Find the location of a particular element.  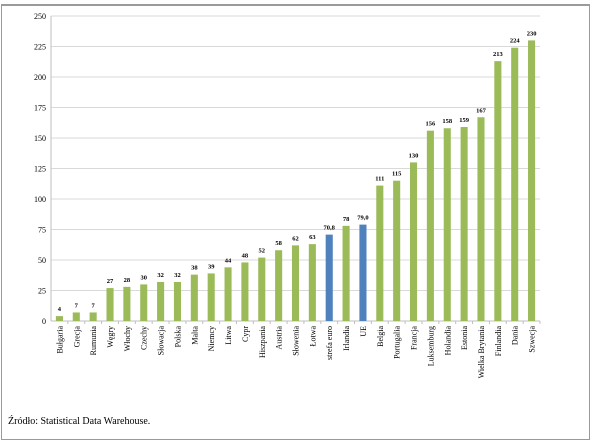

data-label: 224 is located at coordinates (515, 41).